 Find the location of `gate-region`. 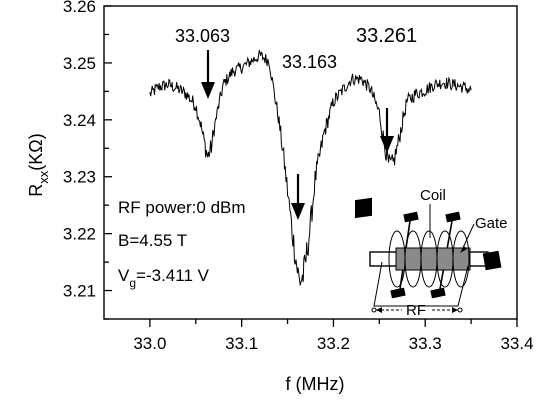

gate-region is located at coordinates (433, 259).